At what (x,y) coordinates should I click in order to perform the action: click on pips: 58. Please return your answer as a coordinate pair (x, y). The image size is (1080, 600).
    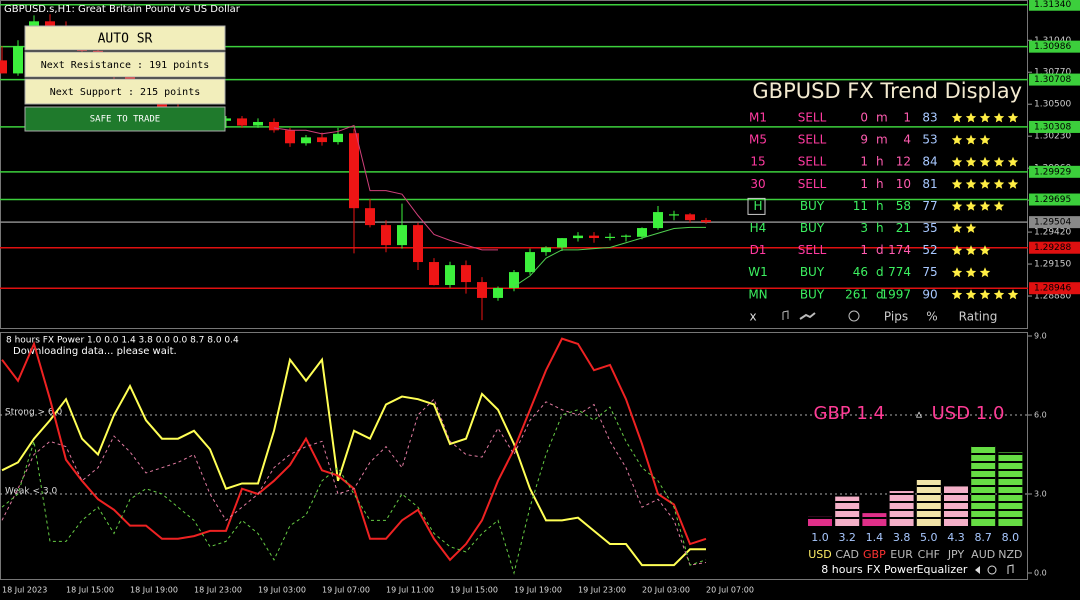
    Looking at the image, I should click on (903, 206).